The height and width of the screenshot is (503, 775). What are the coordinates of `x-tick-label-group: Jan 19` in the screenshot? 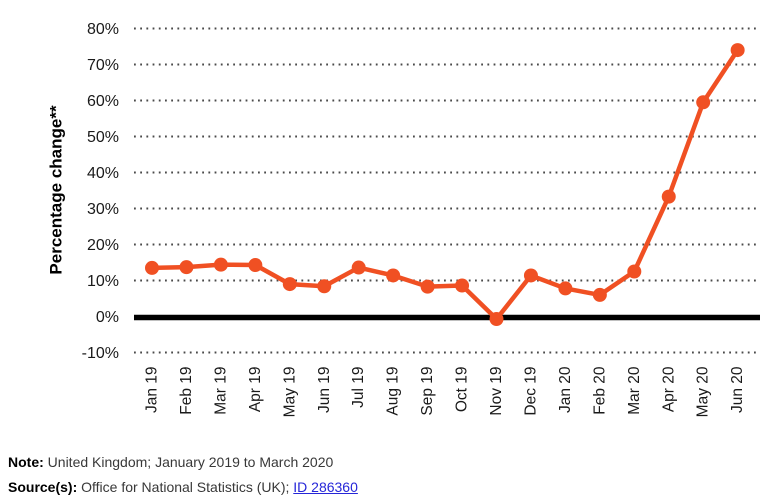 It's located at (152, 390).